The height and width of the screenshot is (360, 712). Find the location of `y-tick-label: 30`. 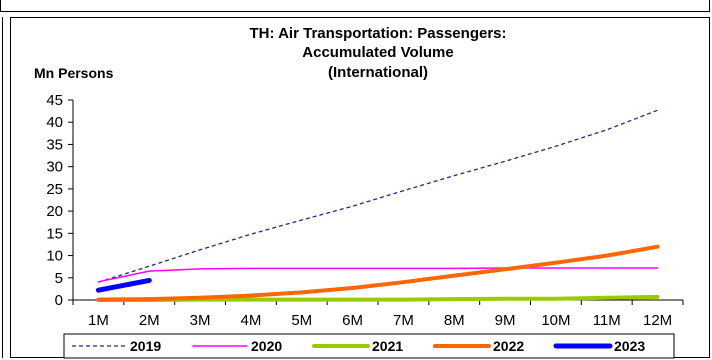

y-tick-label: 30 is located at coordinates (54, 167).